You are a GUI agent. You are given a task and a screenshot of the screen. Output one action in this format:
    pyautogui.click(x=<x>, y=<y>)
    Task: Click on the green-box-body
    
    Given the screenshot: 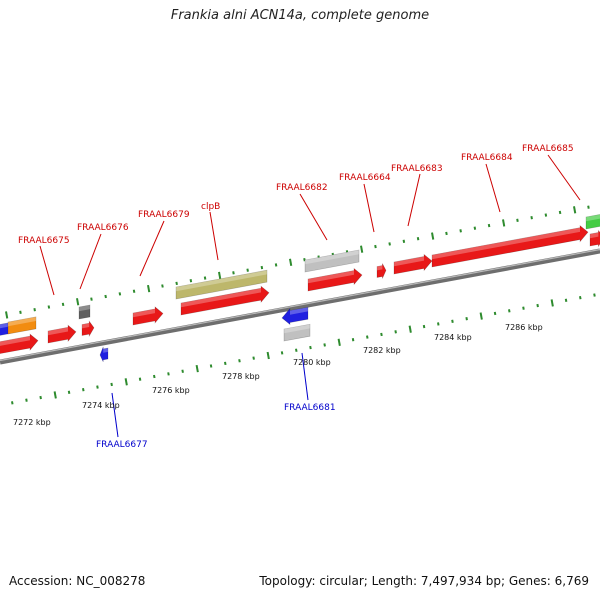 What is the action you would take?
    pyautogui.click(x=592, y=222)
    